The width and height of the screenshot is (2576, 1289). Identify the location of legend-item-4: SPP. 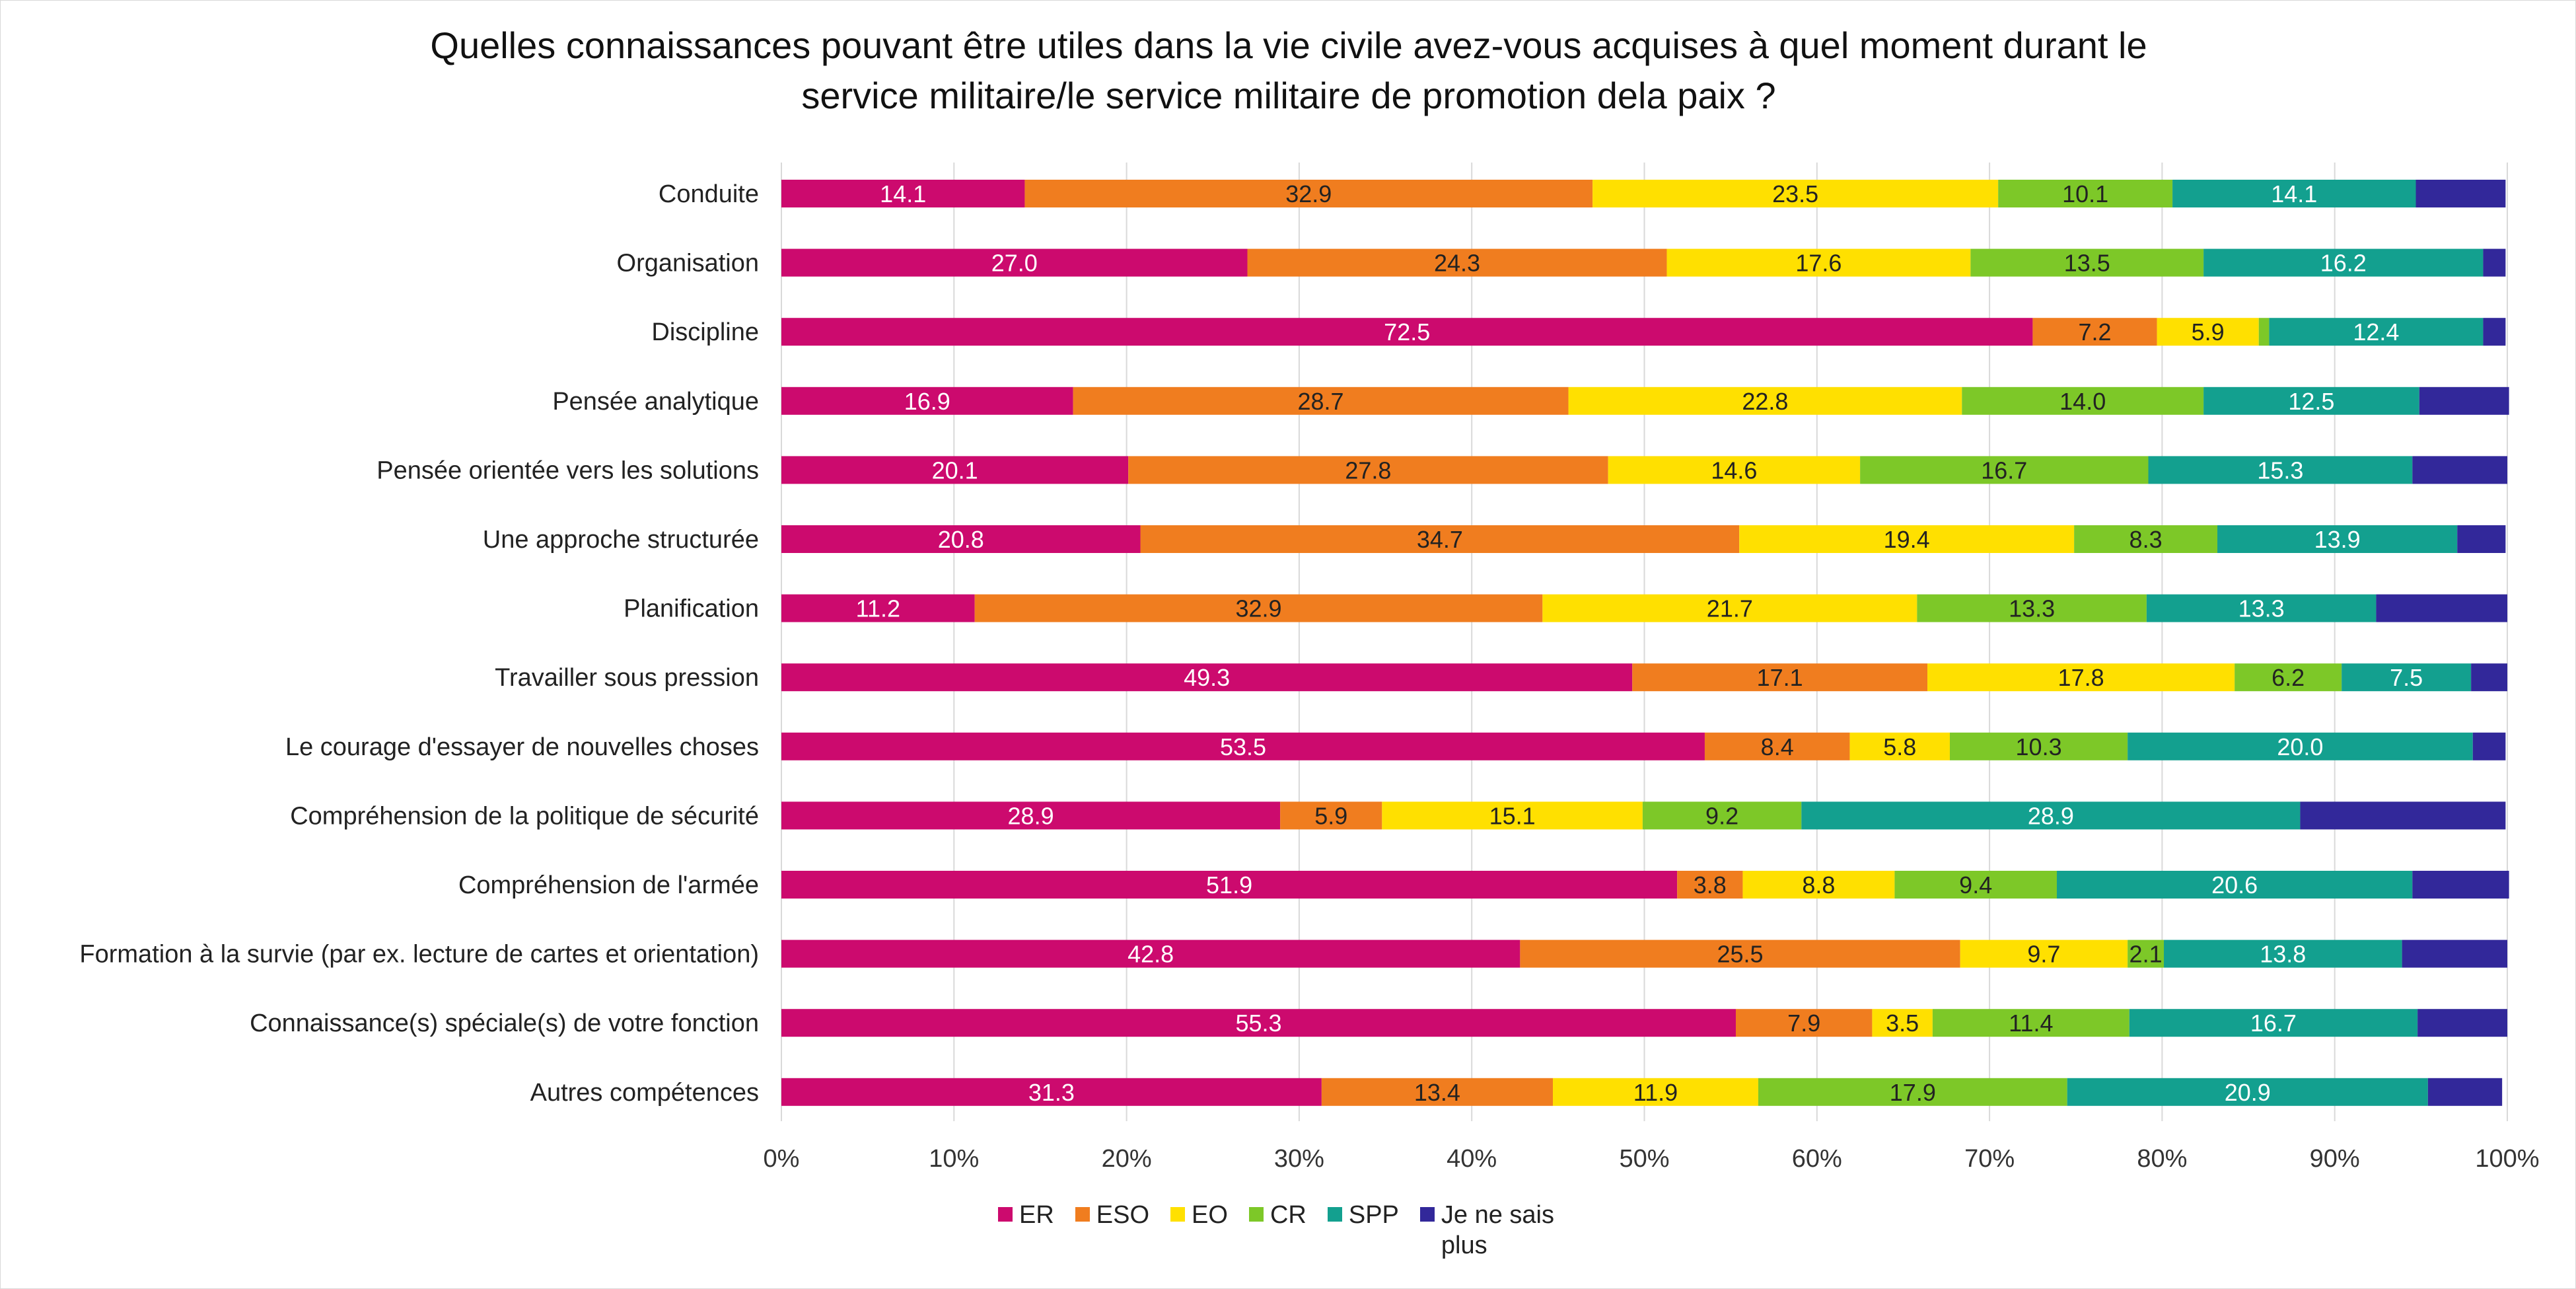
(1363, 1215).